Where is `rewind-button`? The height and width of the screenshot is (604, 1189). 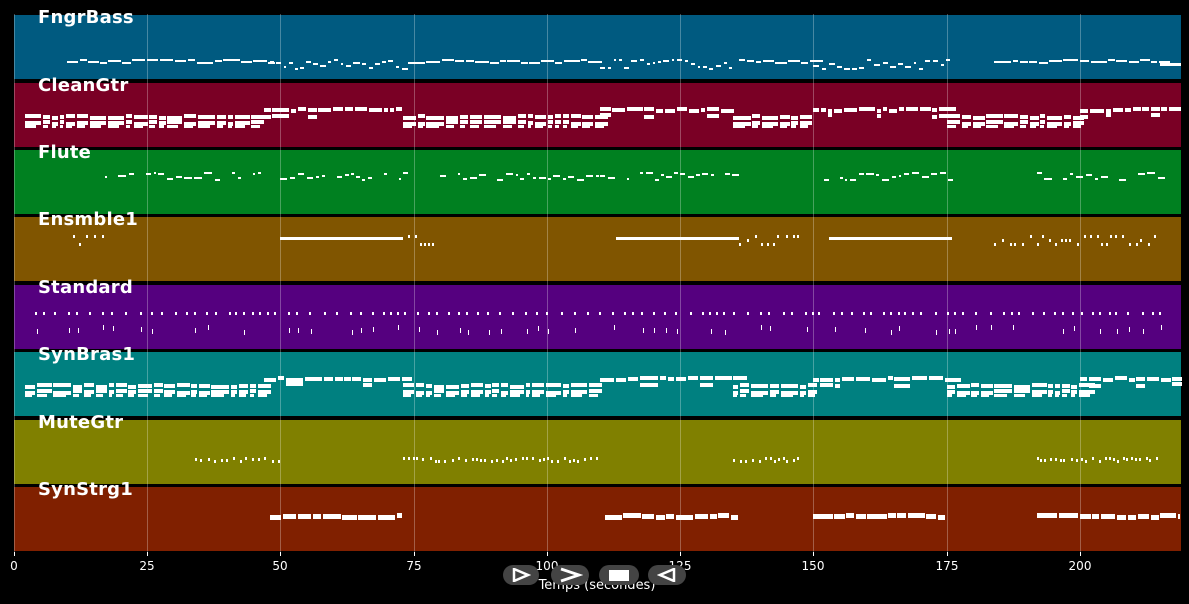 rewind-button is located at coordinates (667, 575).